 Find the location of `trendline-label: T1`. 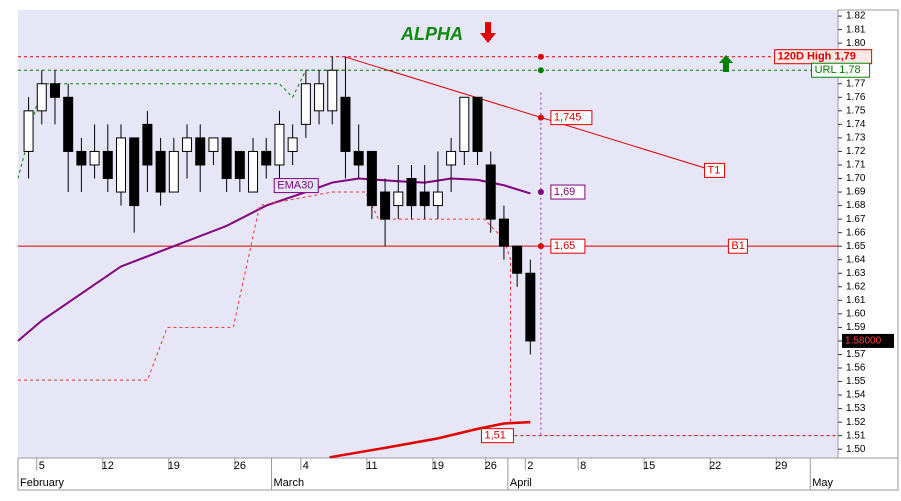

trendline-label: T1 is located at coordinates (714, 170).